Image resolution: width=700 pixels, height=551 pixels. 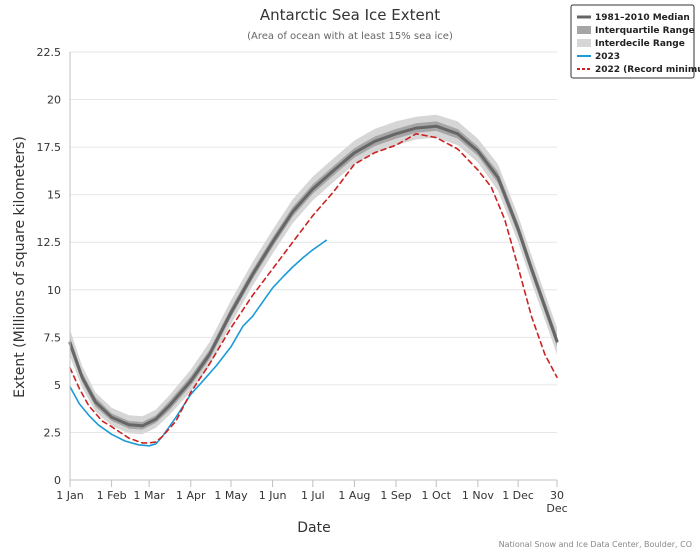 I want to click on legend-label-3: 2023, so click(x=607, y=57).